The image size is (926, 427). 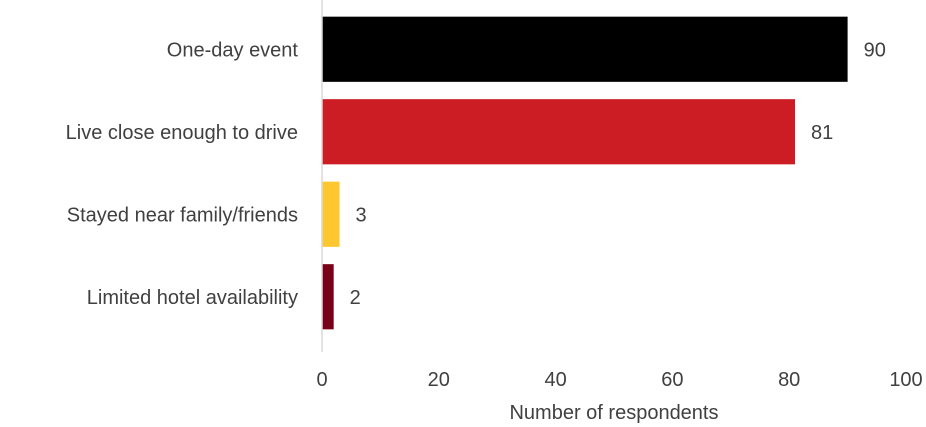 I want to click on x-tick-1: 20, so click(x=439, y=380).